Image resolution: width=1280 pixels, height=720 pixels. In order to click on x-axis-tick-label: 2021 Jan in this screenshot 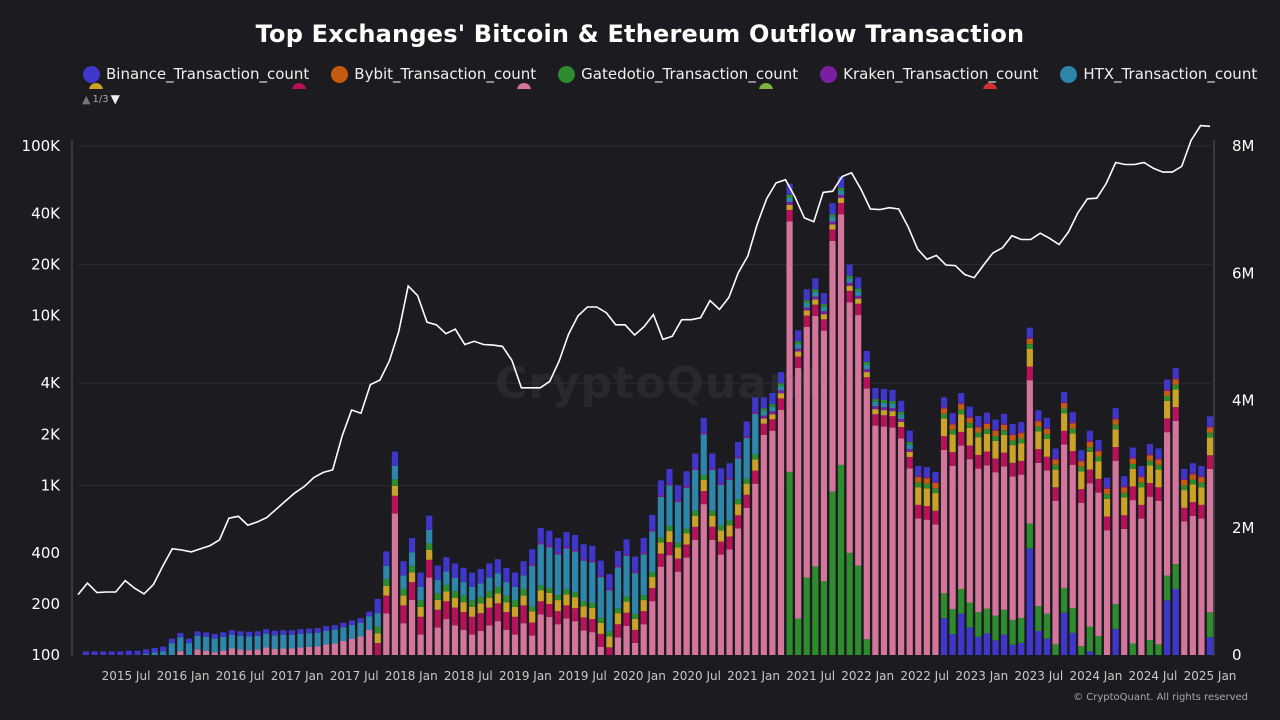, I will do `click(753, 676)`.